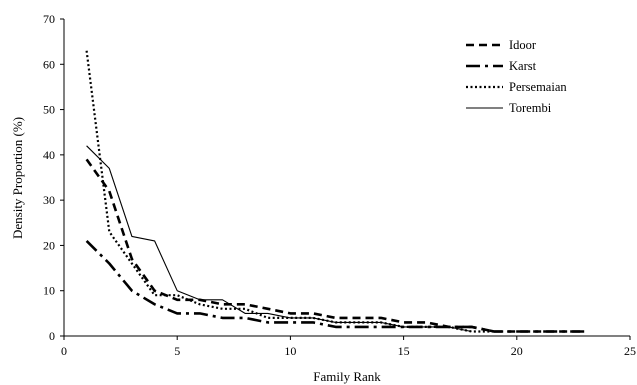  What do you see at coordinates (17, 178) in the screenshot?
I see `y-axis-title: Density Proportion (%)` at bounding box center [17, 178].